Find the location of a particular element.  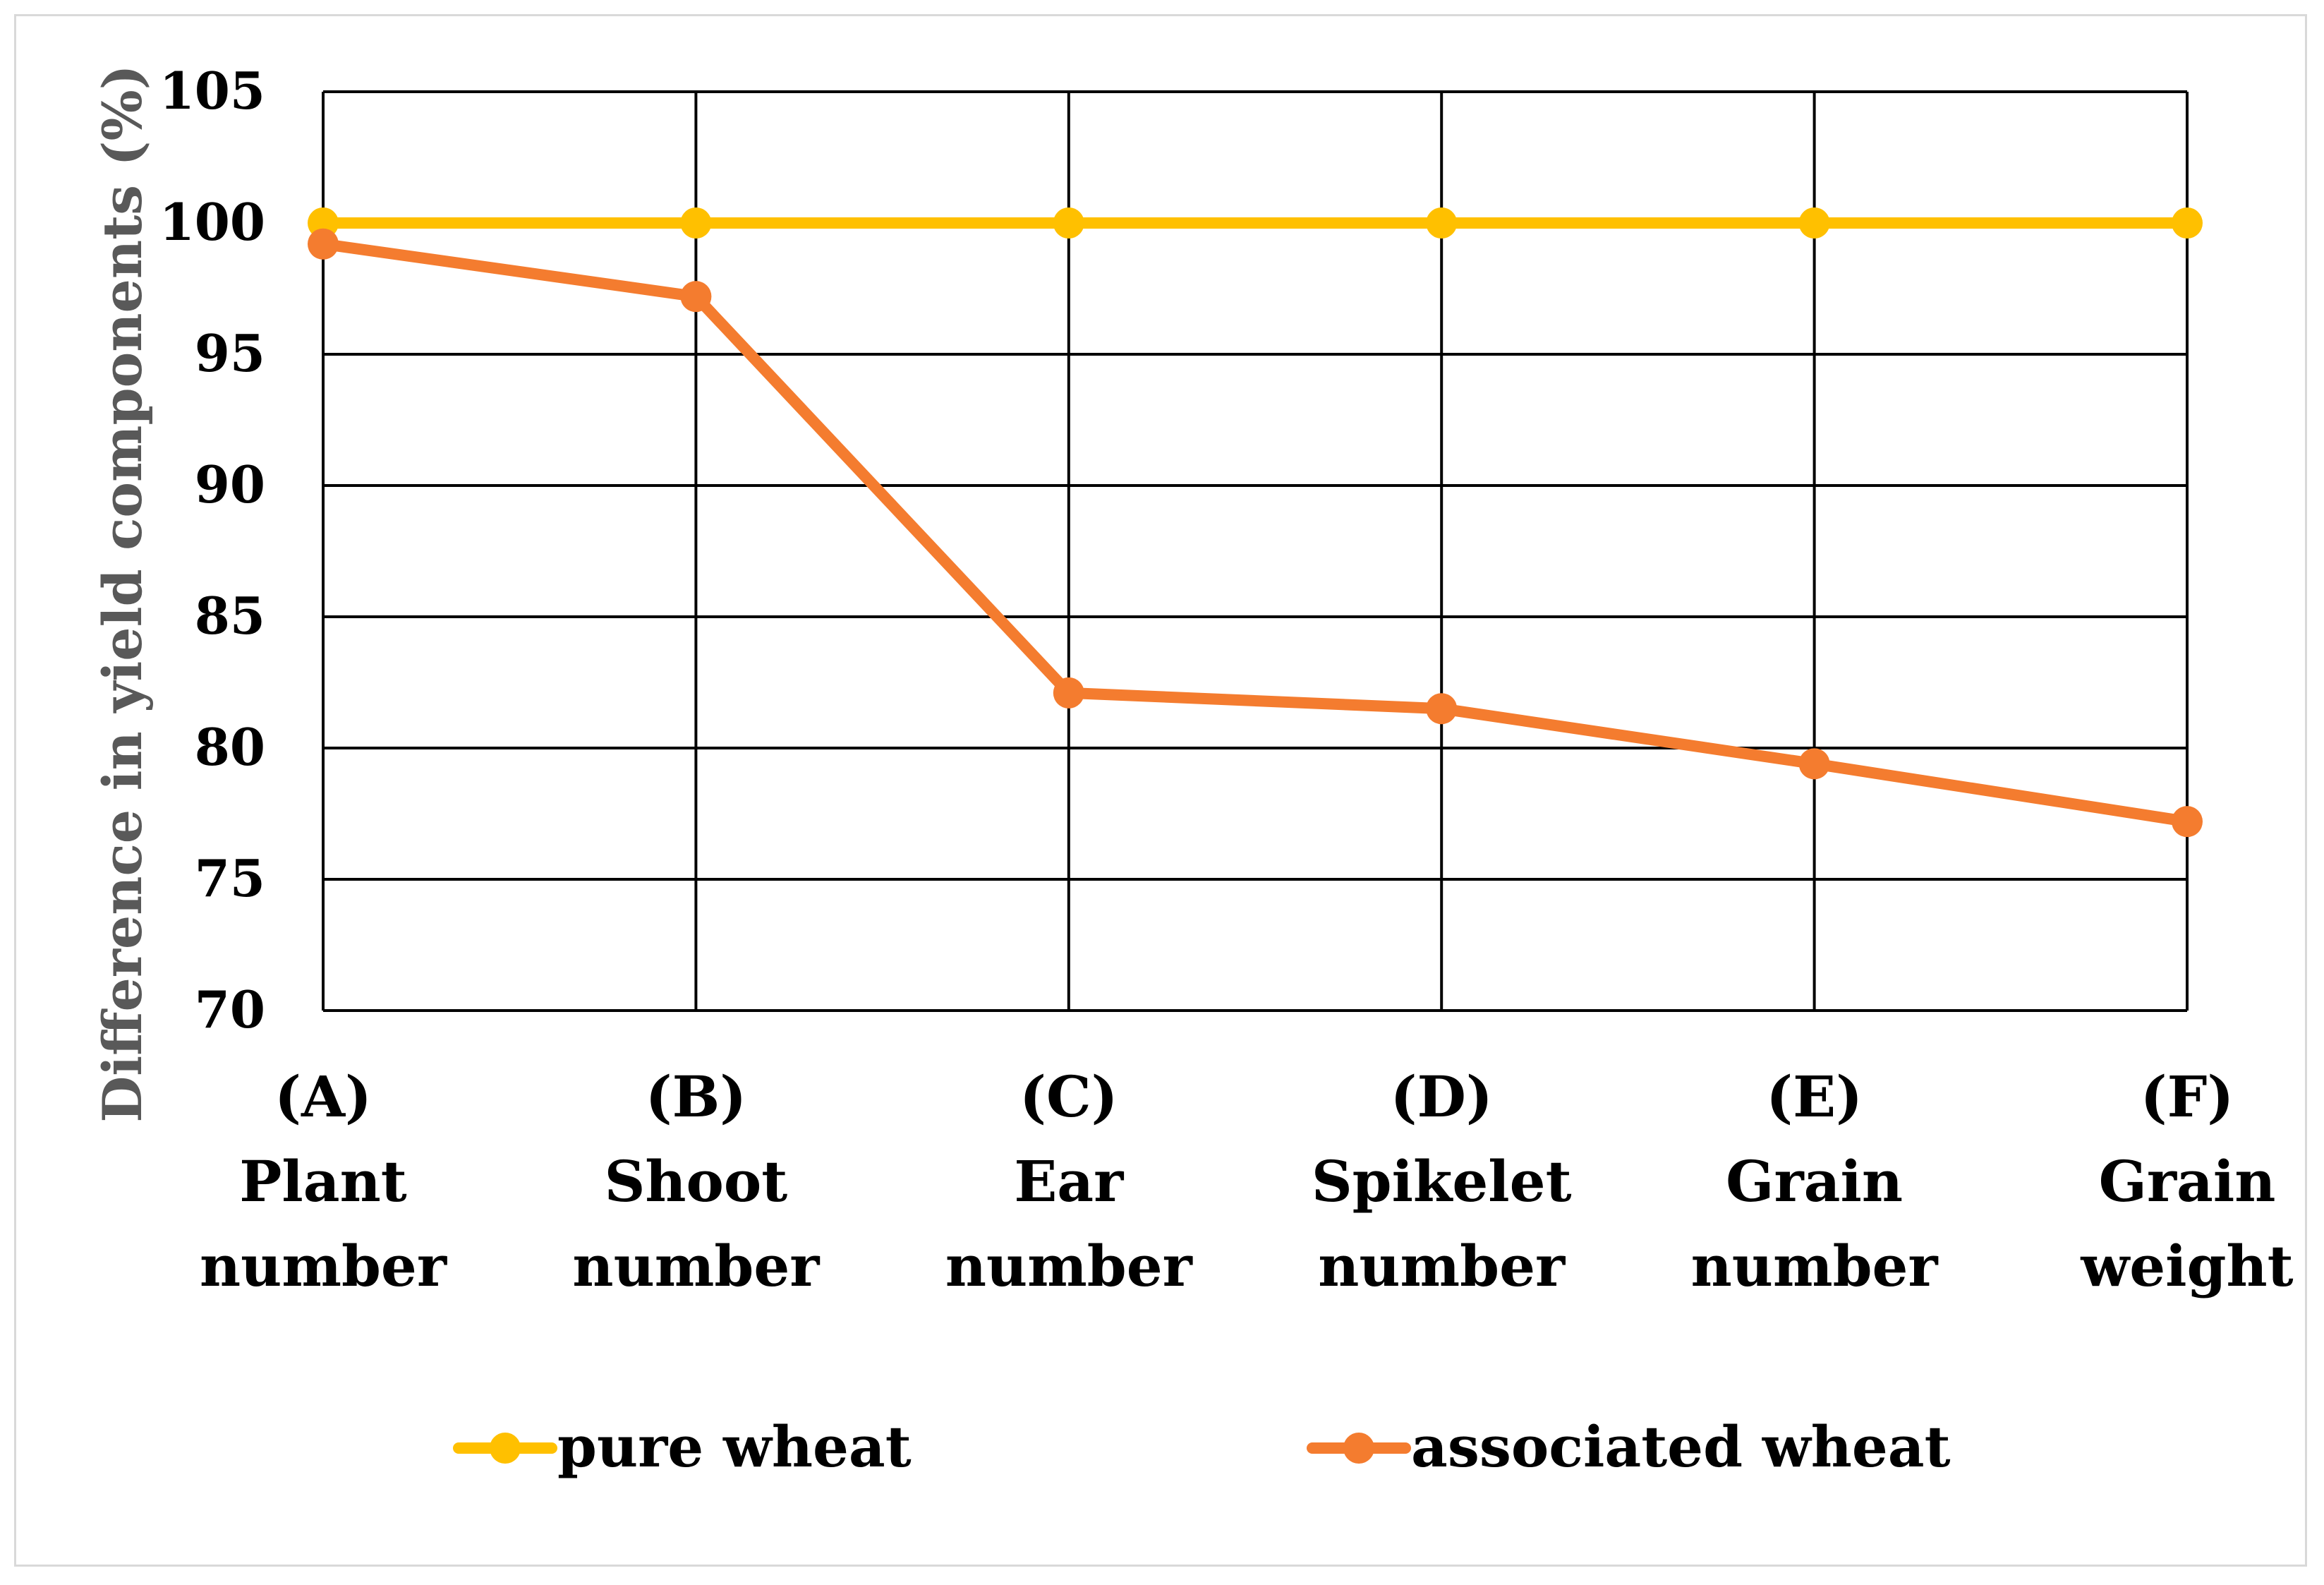

x-category-label: (E) is located at coordinates (1814, 1096).